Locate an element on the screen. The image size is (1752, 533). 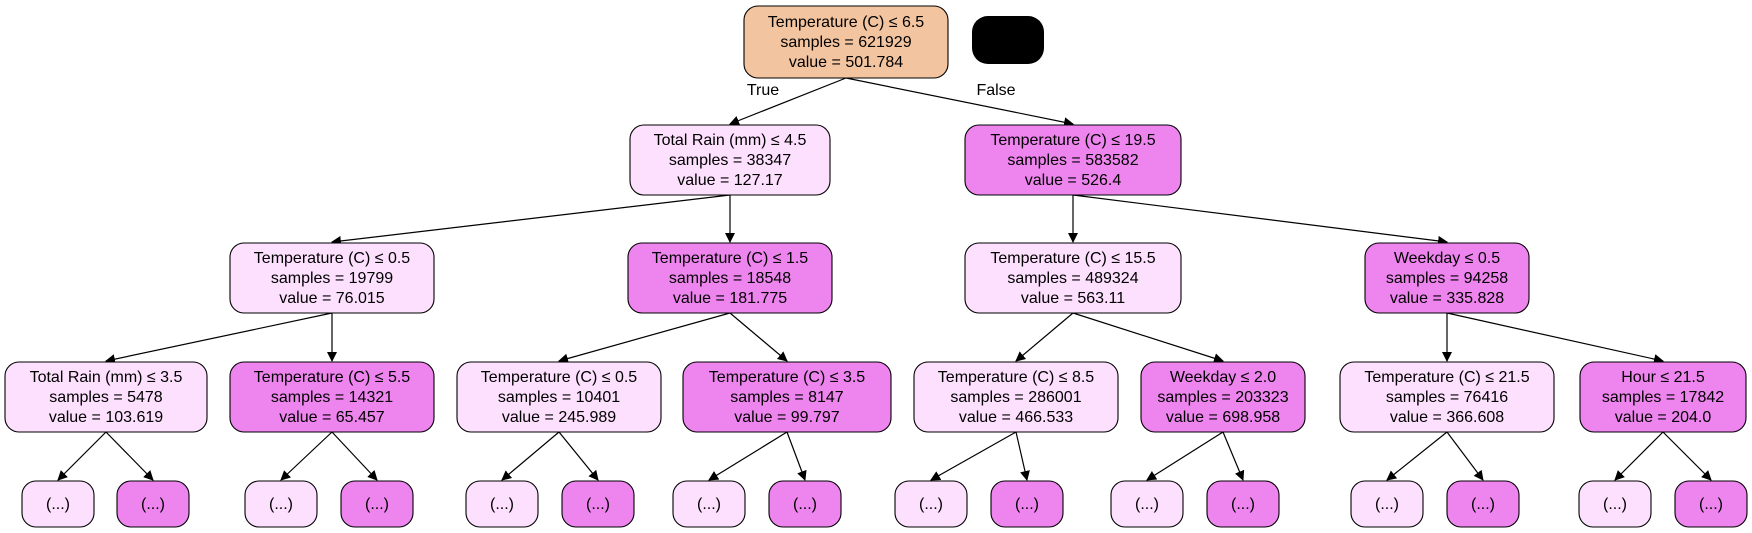
truncated-node-t4: (...) is located at coordinates (377, 504).